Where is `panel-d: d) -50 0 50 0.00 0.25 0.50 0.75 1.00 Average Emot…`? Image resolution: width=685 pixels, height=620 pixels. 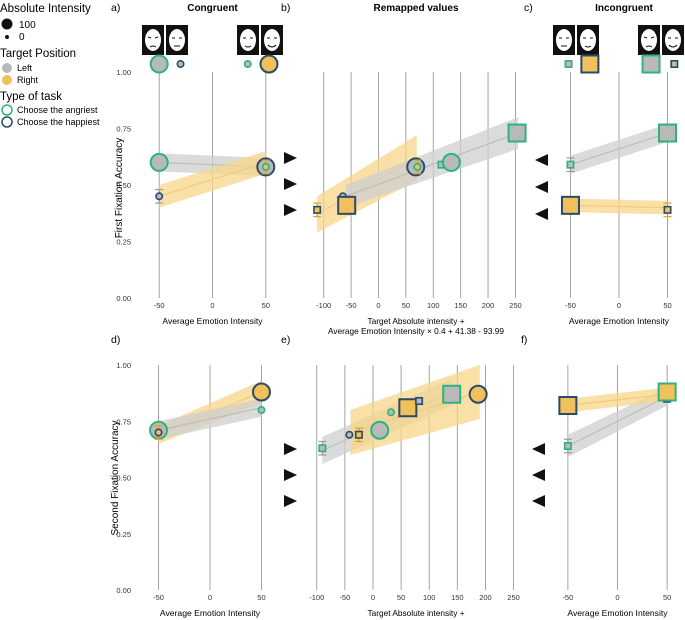 panel-d: d) -50 0 50 0.00 0.25 0.50 0.75 1.00 Average Emot… is located at coordinates (191, 476).